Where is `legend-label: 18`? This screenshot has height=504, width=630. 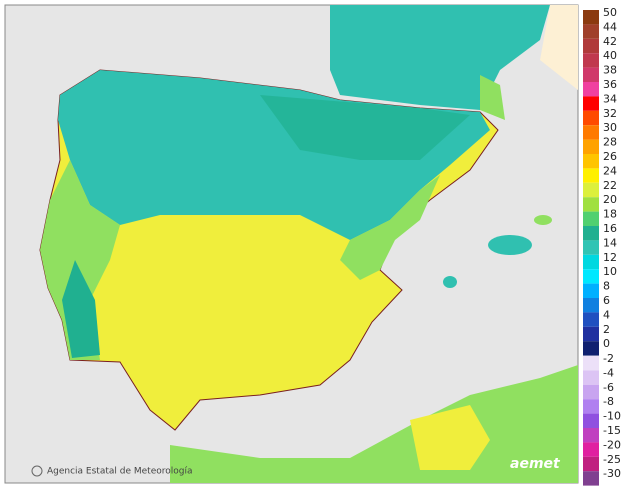
legend-label: 18 is located at coordinates (610, 214).